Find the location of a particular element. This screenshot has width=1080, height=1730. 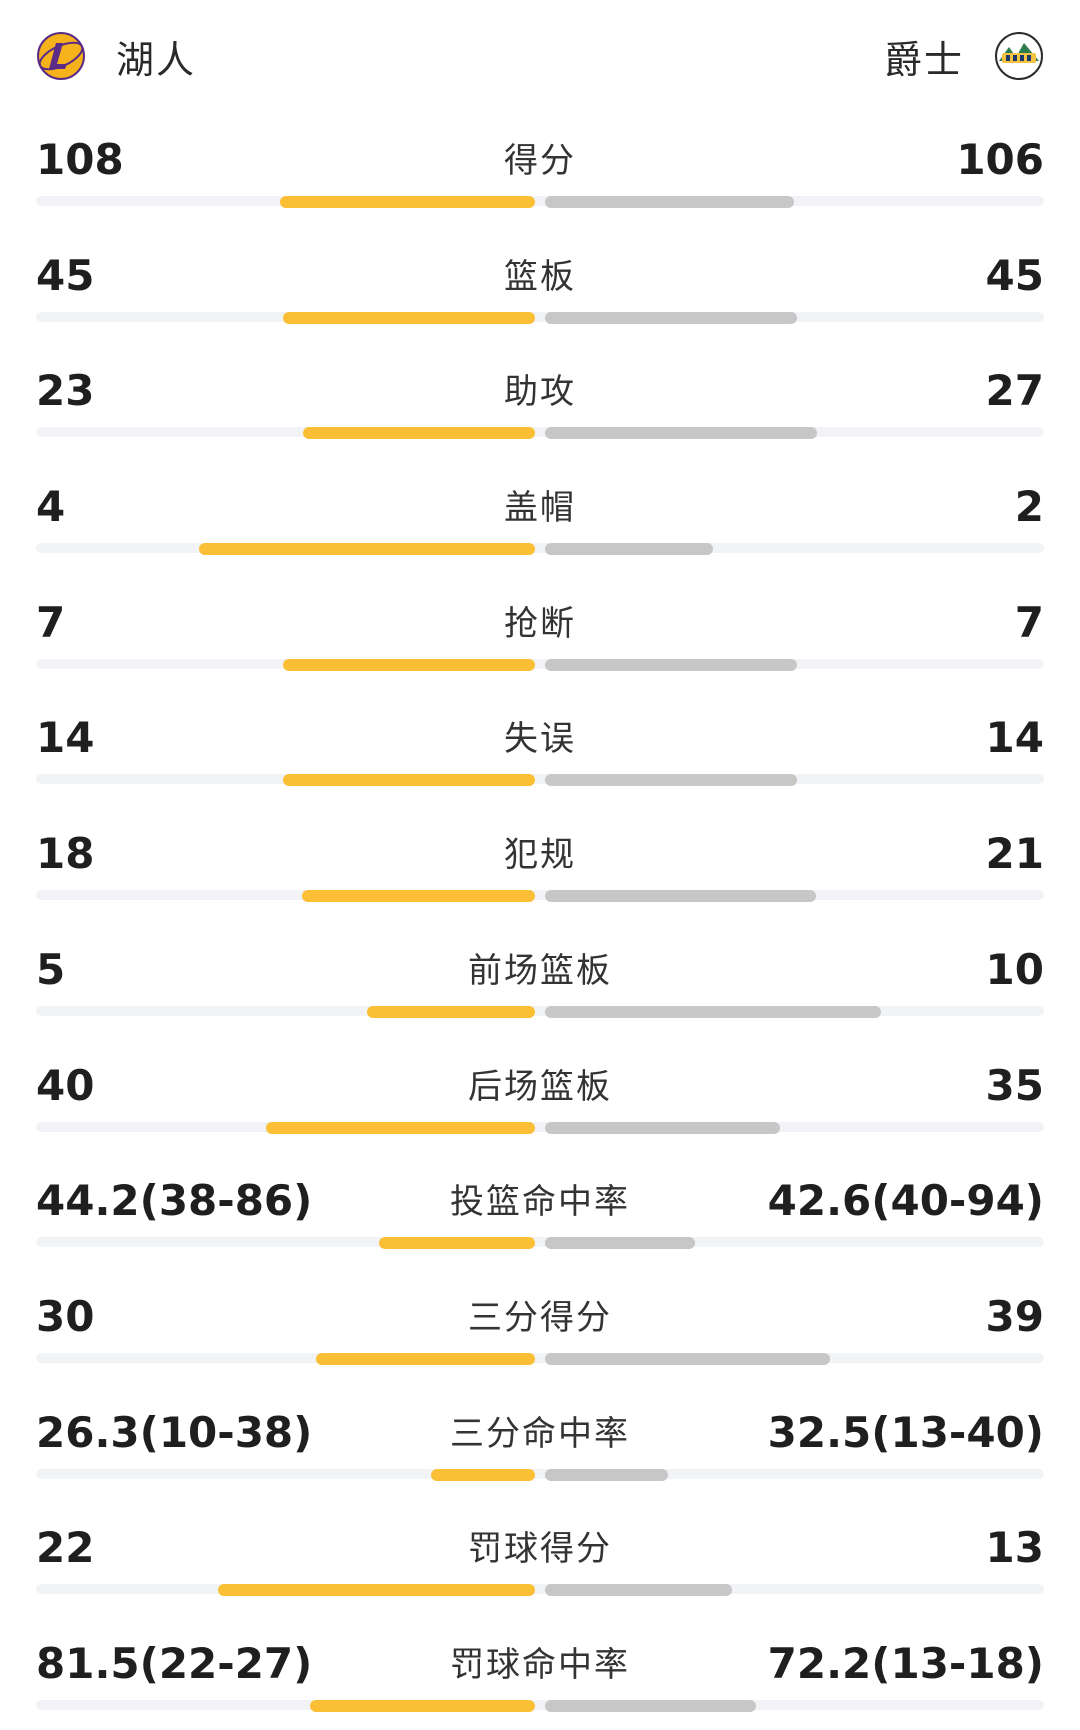

stat-label: 后场篮板 is located at coordinates (540, 1086).